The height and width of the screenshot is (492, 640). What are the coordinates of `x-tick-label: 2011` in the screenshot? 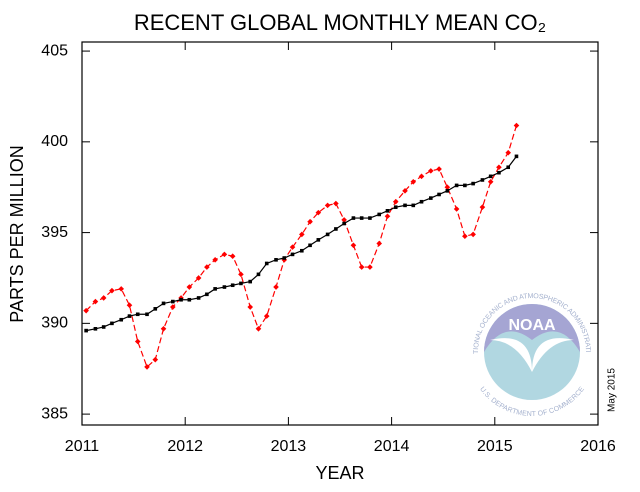 It's located at (82, 446).